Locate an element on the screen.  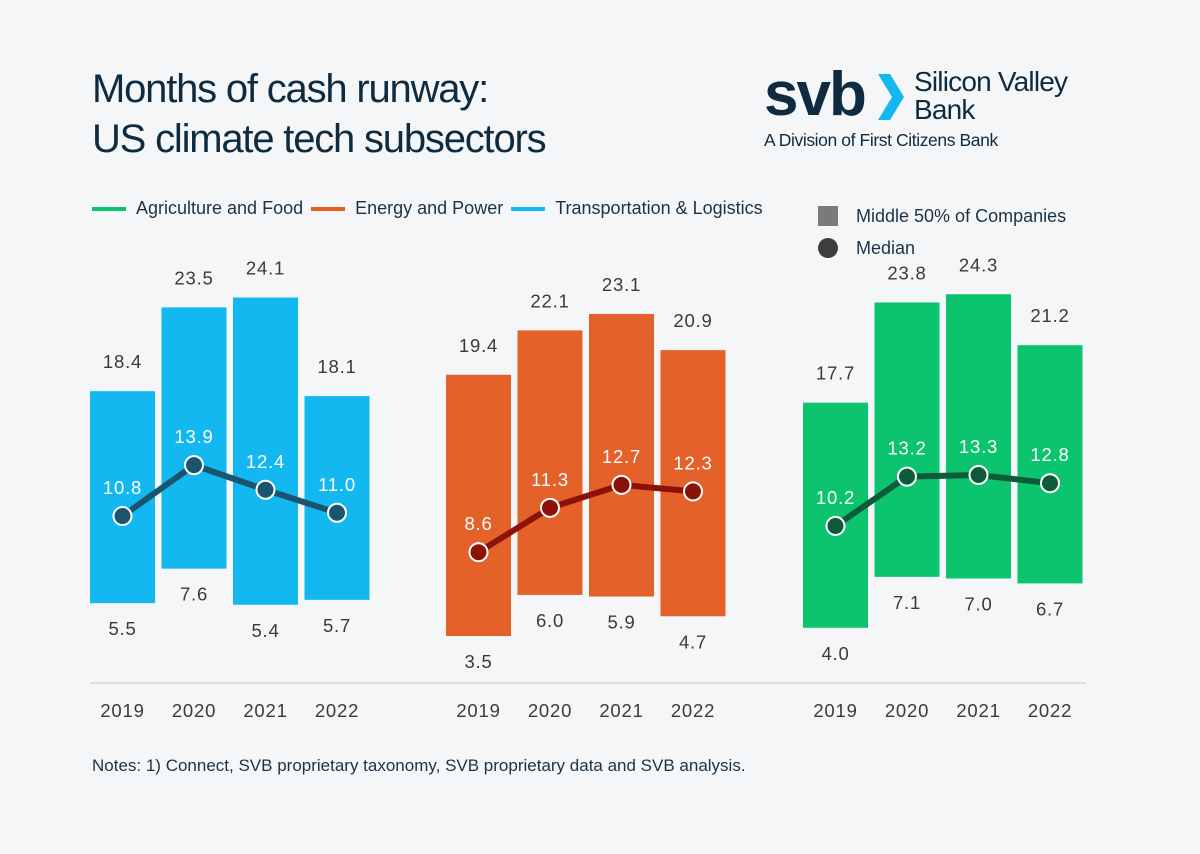
energy-and-power-median-dot-2022 is located at coordinates (693, 491).